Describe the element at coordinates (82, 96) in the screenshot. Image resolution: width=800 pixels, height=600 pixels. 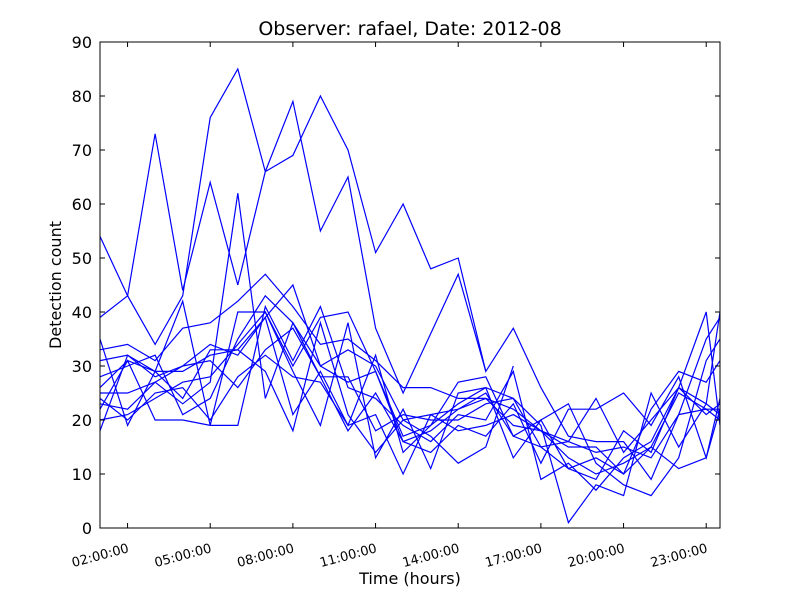
I see `y-tick-label-80: 80` at that location.